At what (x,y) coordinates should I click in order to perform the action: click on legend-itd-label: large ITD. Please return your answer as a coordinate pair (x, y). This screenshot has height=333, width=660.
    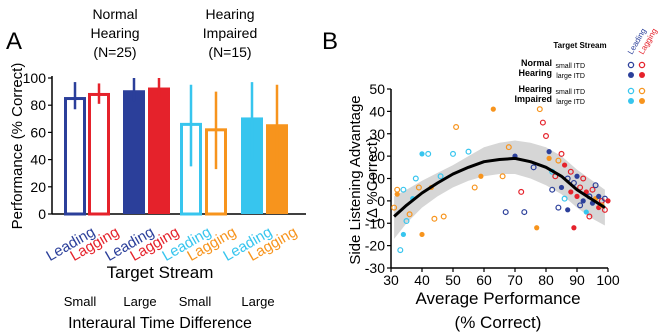
    Looking at the image, I should click on (570, 102).